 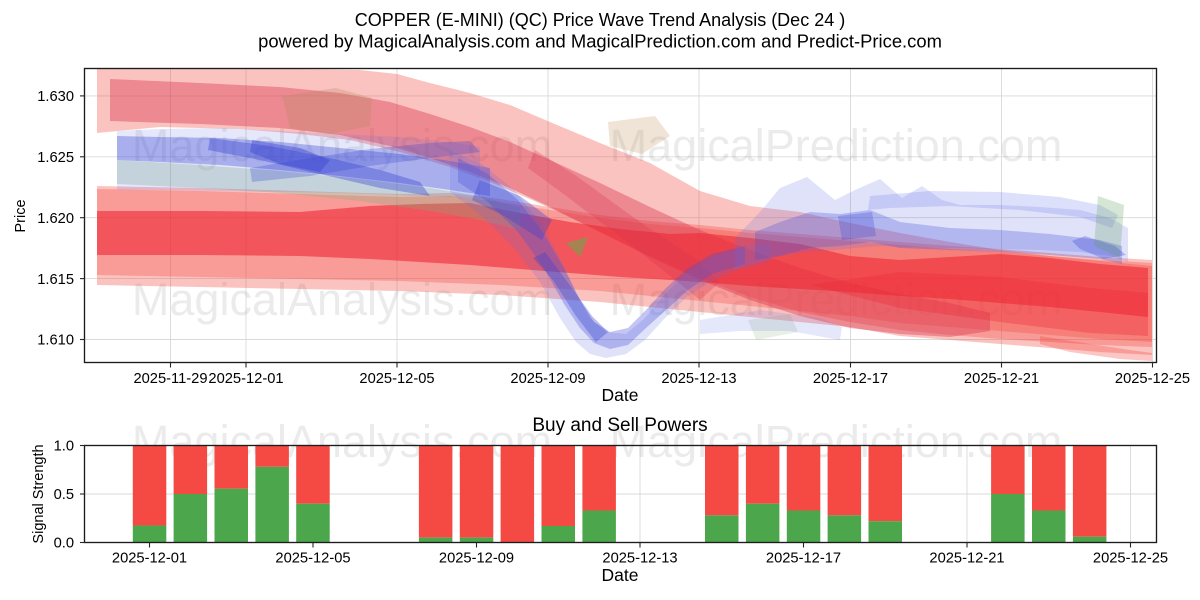 What do you see at coordinates (55, 158) in the screenshot?
I see `svg-text: 1.625` at bounding box center [55, 158].